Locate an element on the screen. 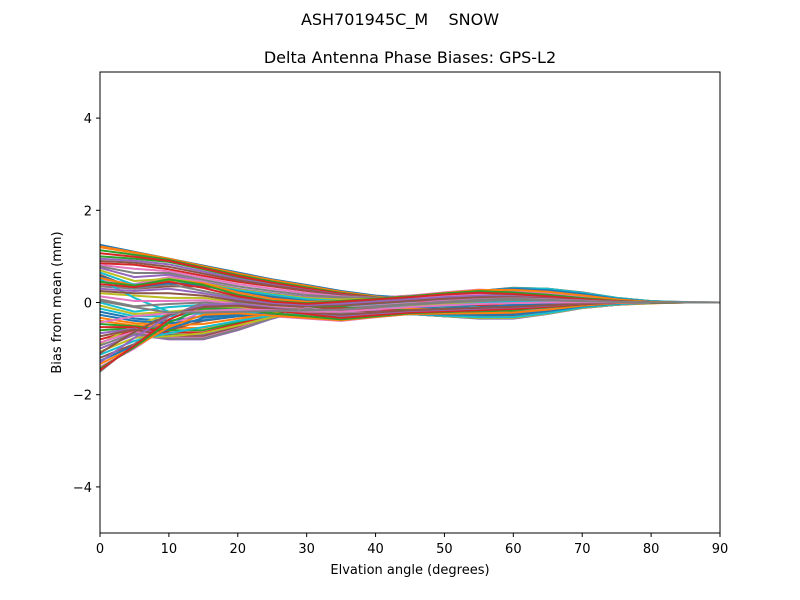 This screenshot has height=600, width=800. y-tick-label: −2 is located at coordinates (82, 396).